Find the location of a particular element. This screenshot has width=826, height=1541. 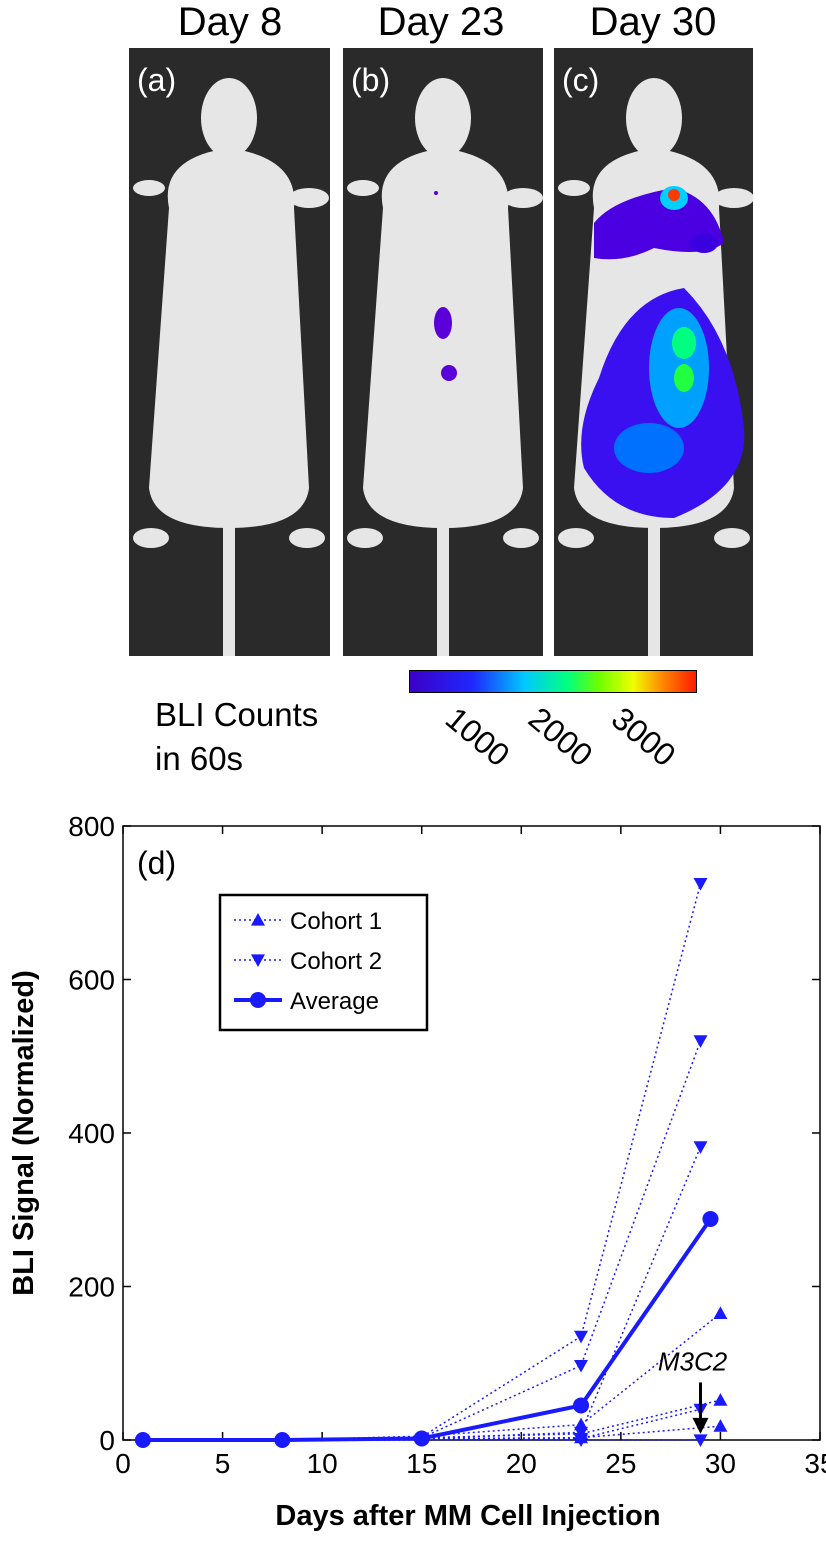

annotation-text: M3C2 is located at coordinates (693, 1361).